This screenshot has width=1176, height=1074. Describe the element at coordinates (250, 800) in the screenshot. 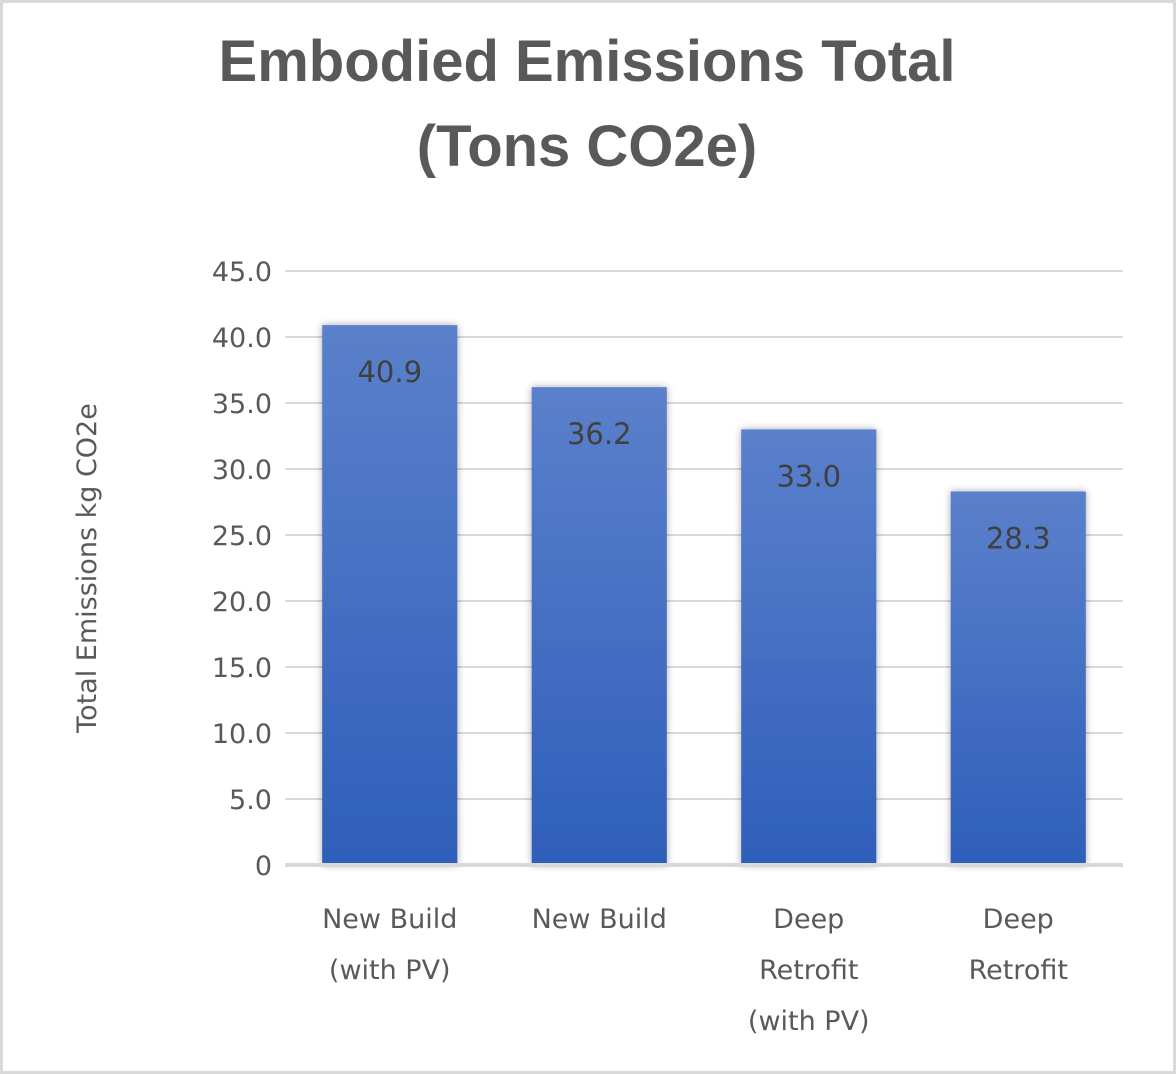

I see `y-tick-label: 5.0` at that location.